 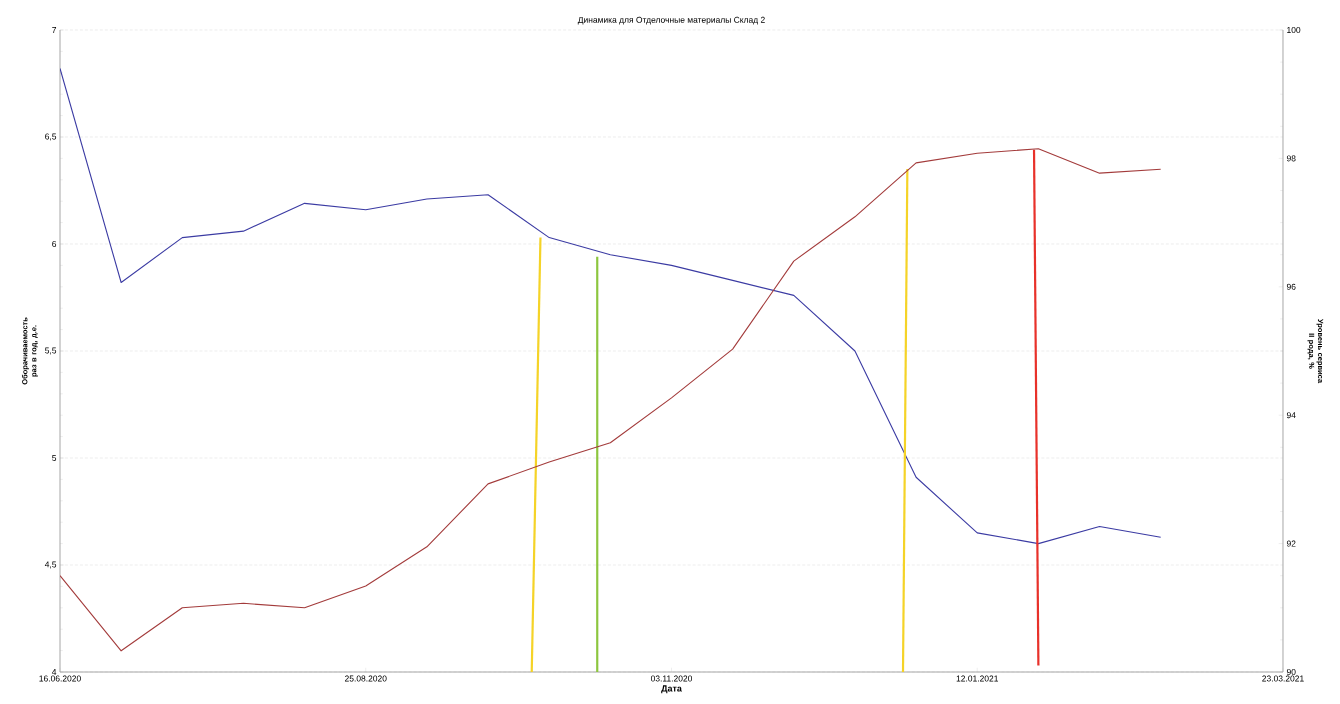 What do you see at coordinates (60, 678) in the screenshot?
I see `x-tick-label: 16.06.2020` at bounding box center [60, 678].